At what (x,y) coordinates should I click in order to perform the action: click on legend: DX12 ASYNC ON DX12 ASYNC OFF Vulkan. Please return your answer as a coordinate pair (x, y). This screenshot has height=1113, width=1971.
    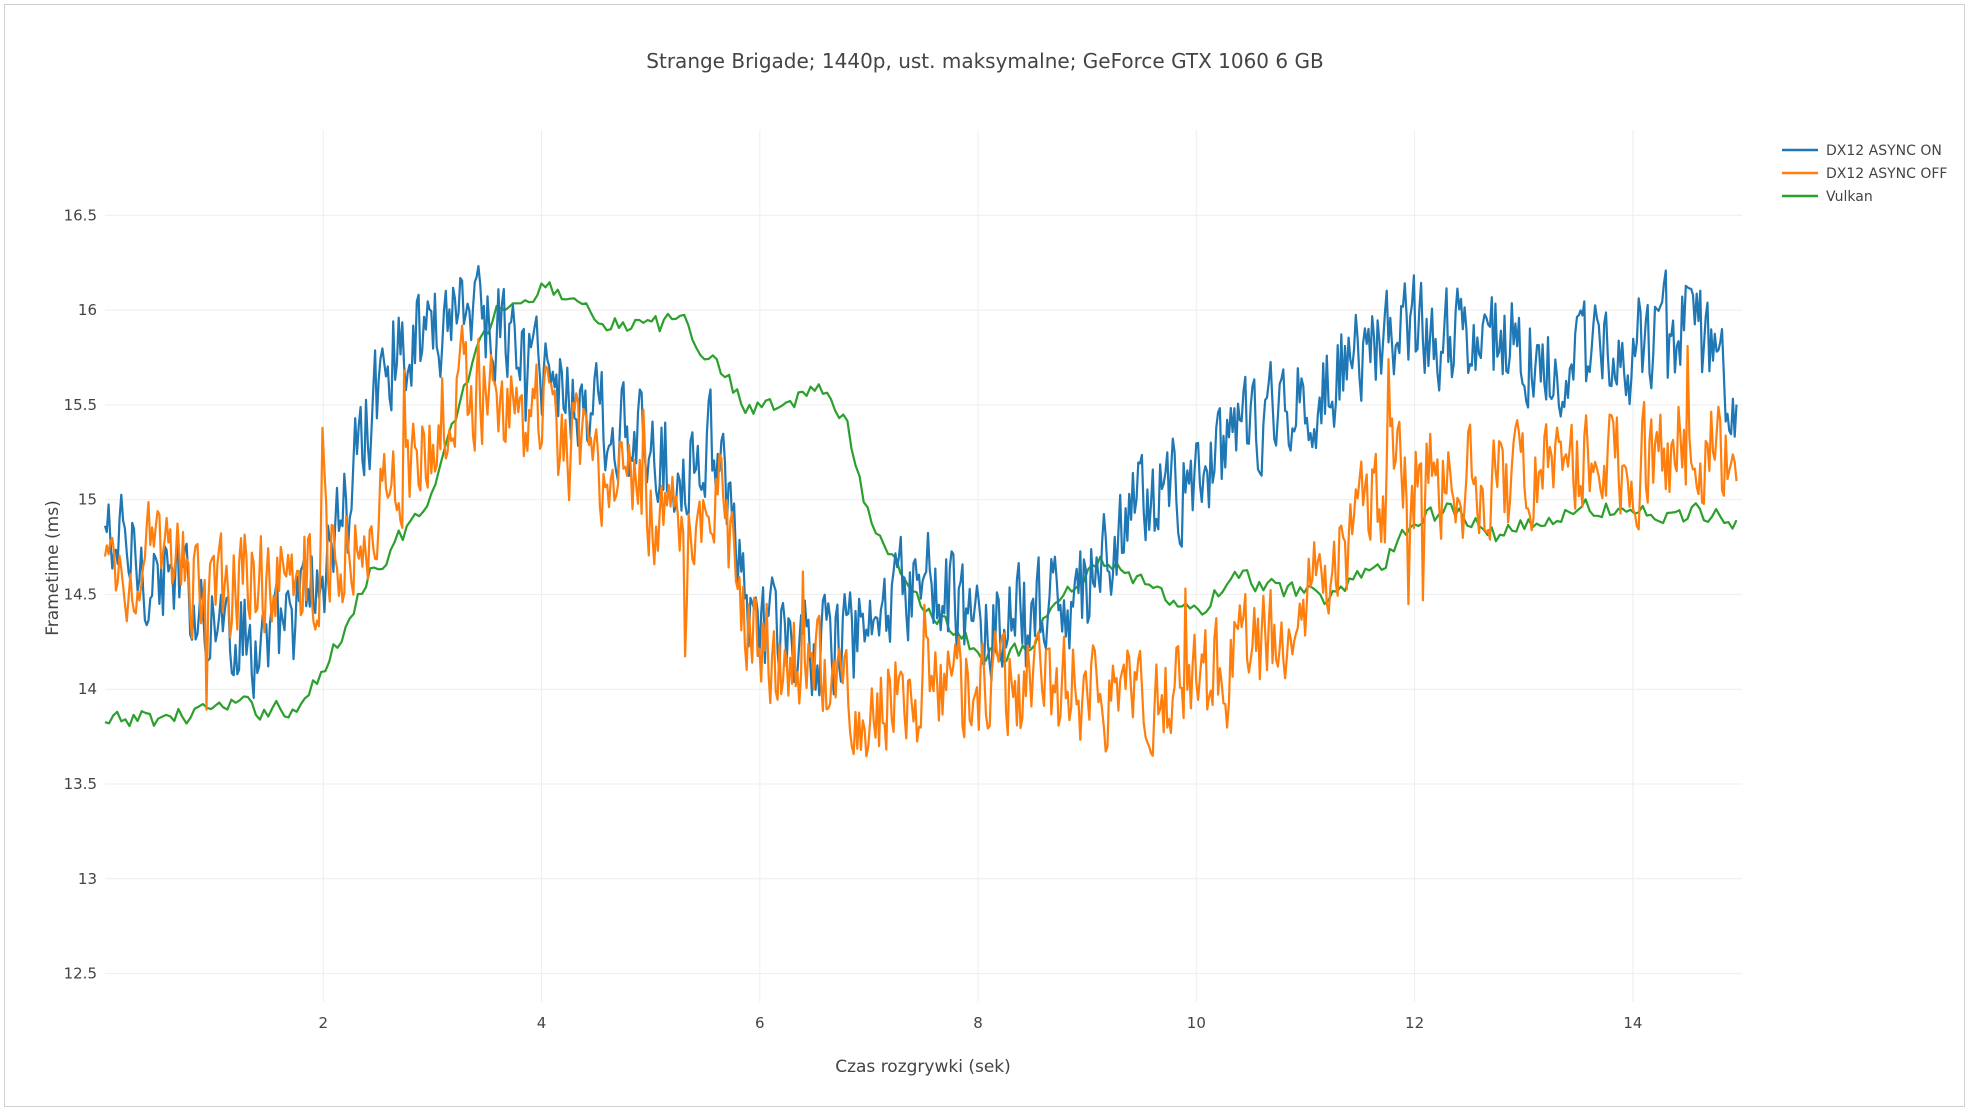
    Looking at the image, I should click on (1864, 174).